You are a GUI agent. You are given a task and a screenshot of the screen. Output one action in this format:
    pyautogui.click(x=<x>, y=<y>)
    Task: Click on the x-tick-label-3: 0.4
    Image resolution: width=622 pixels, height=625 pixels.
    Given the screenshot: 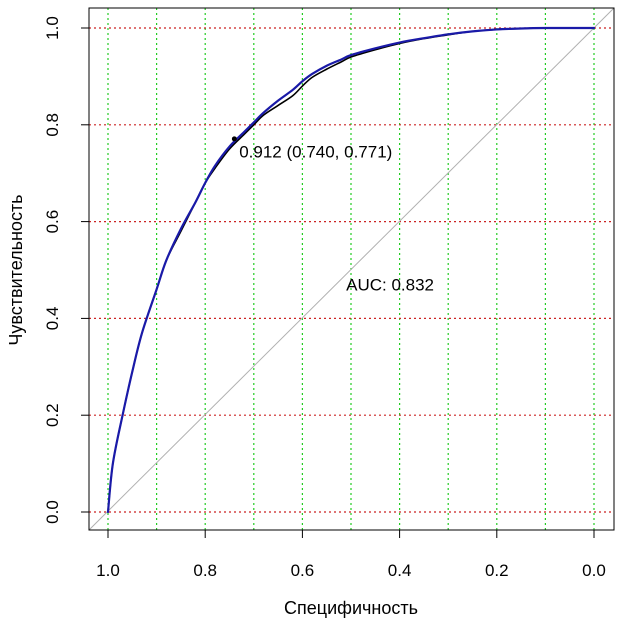 What is the action you would take?
    pyautogui.click(x=400, y=570)
    